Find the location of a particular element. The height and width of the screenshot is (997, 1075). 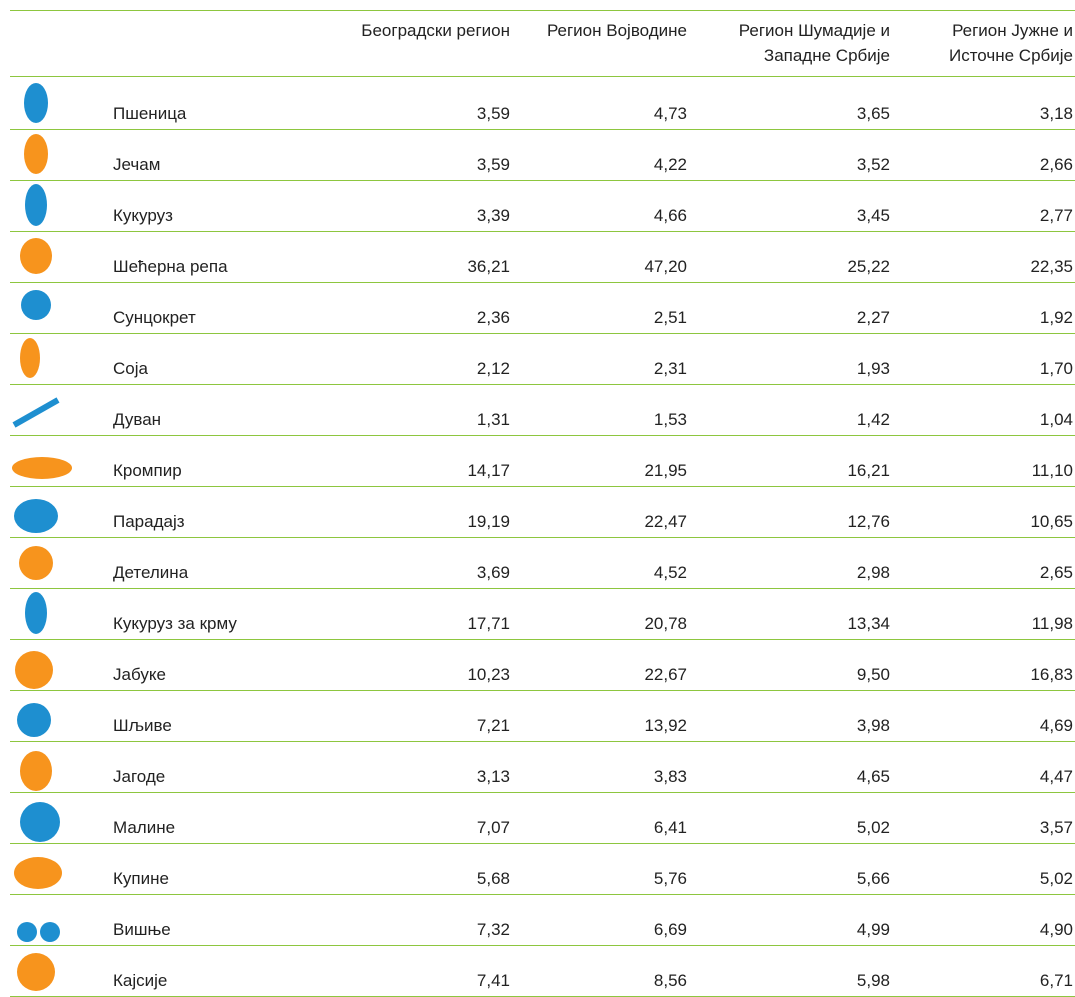

cell-value: 2,51 is located at coordinates (670, 317).